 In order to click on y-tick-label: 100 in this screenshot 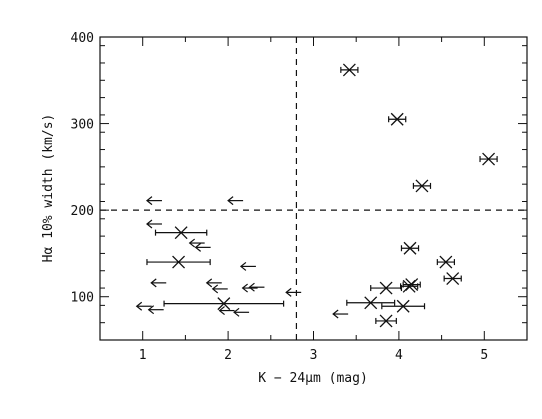, I will do `click(82, 298)`.